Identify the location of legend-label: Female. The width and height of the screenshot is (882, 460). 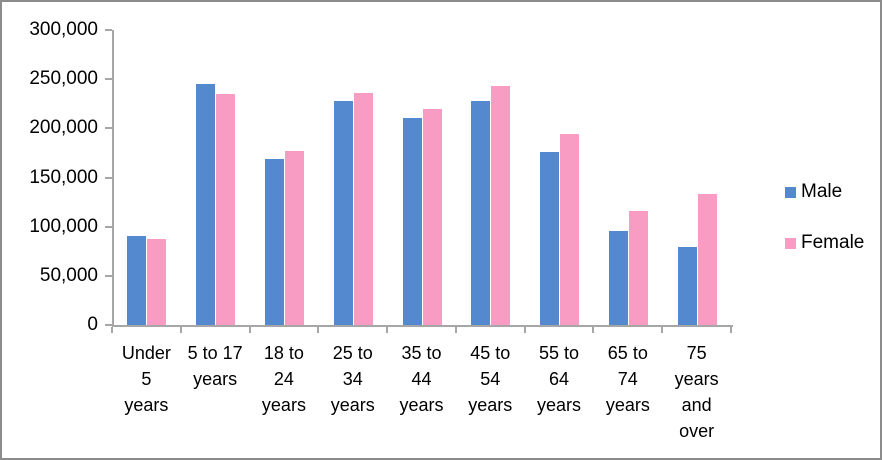
(833, 242).